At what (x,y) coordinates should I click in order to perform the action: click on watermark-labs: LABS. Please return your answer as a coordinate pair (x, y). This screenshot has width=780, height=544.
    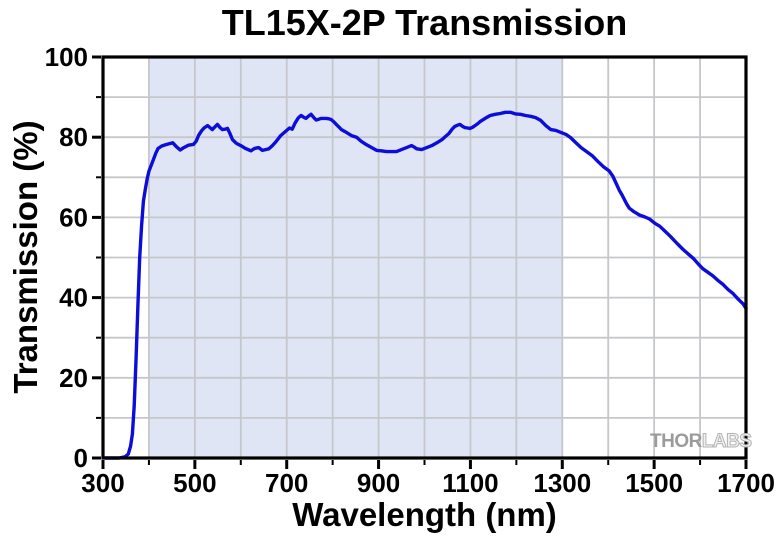
    Looking at the image, I should click on (726, 442).